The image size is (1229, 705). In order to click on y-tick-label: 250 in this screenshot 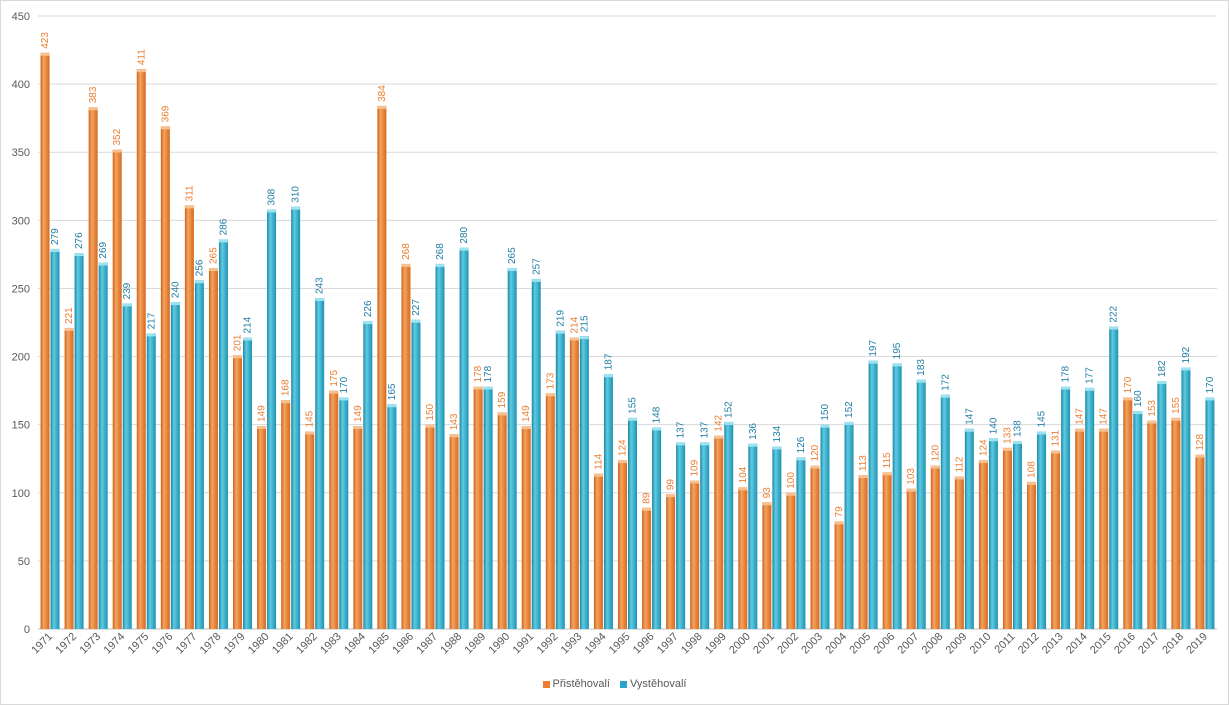, I will do `click(21, 289)`.